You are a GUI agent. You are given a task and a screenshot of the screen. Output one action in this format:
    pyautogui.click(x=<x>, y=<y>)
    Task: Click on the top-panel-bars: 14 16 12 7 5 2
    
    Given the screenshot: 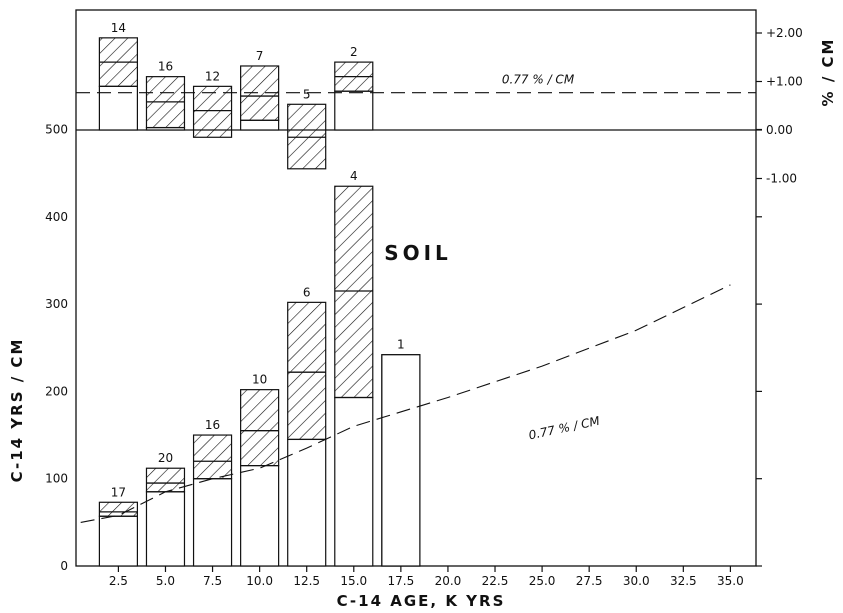 What is the action you would take?
    pyautogui.click(x=236, y=95)
    